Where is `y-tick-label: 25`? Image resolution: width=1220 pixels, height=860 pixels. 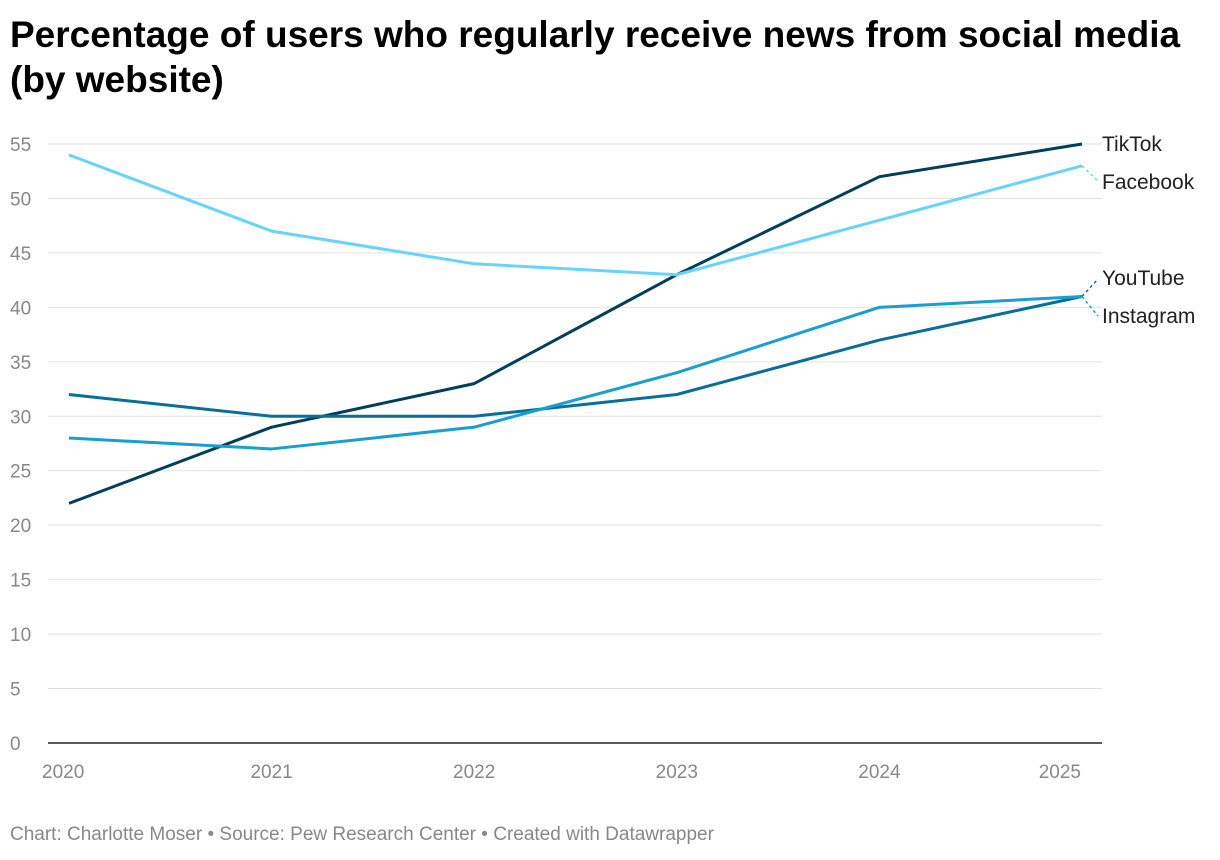
y-tick-label: 25 is located at coordinates (20, 472).